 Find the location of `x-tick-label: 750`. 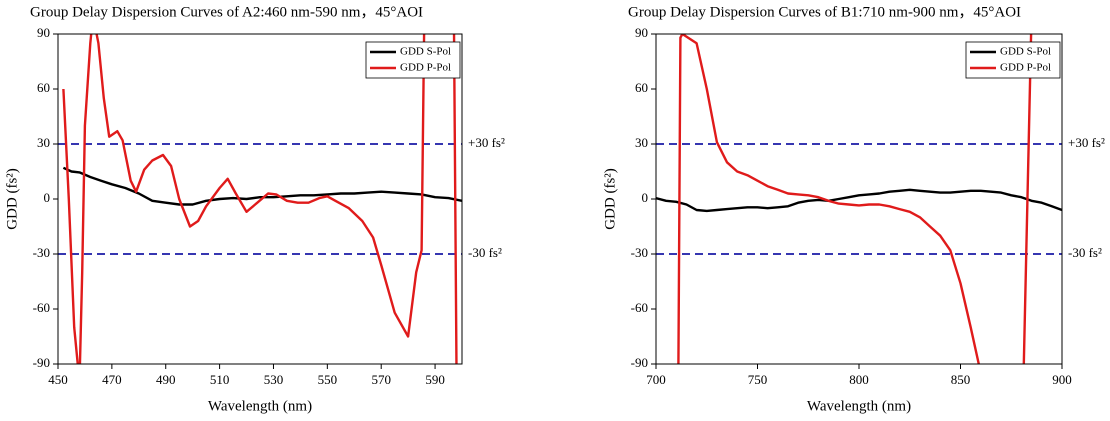

x-tick-label: 750 is located at coordinates (758, 379).